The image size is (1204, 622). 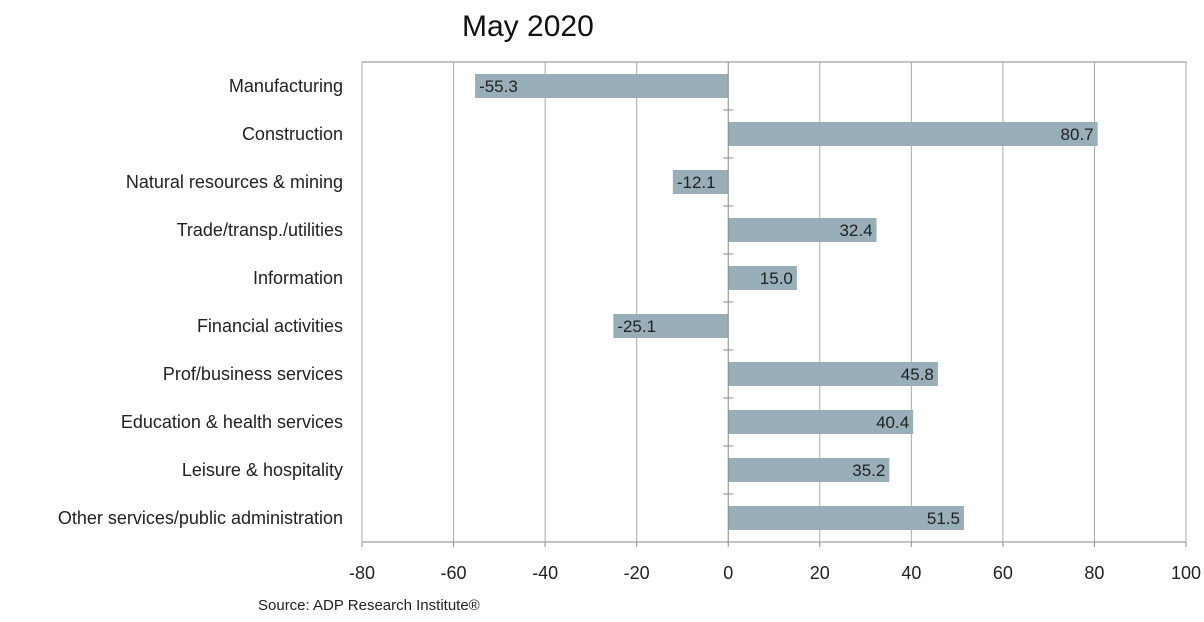 I want to click on x-tick-label: 40, so click(x=911, y=573).